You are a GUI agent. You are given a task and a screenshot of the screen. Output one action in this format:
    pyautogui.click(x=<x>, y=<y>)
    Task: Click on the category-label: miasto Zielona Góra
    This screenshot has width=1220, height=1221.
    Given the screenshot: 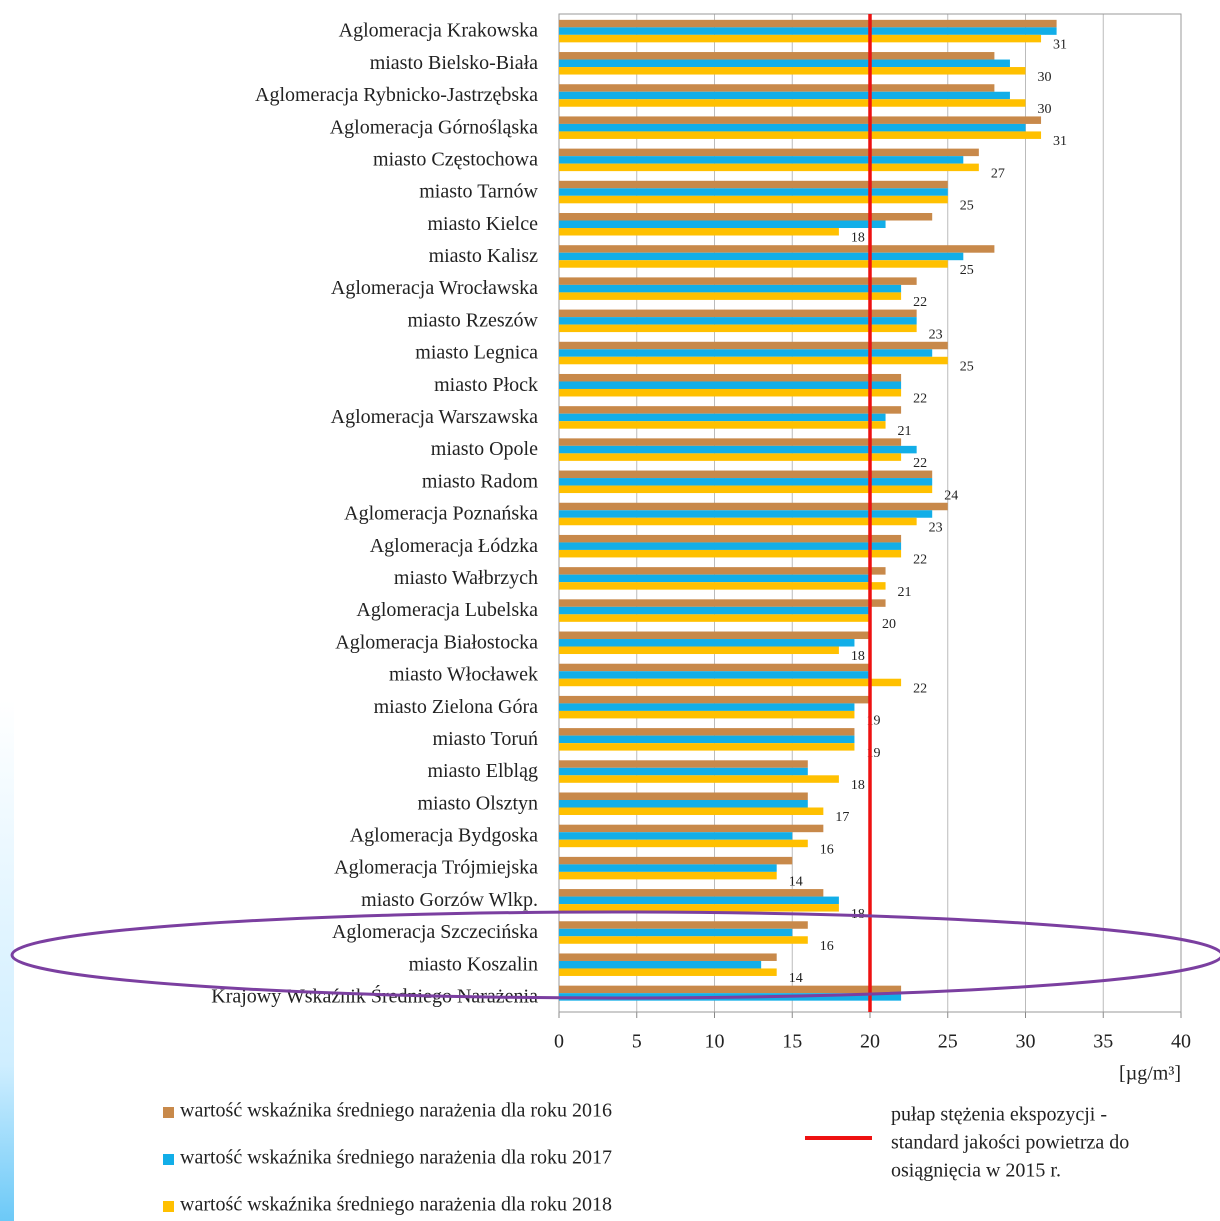 What is the action you would take?
    pyautogui.click(x=456, y=707)
    